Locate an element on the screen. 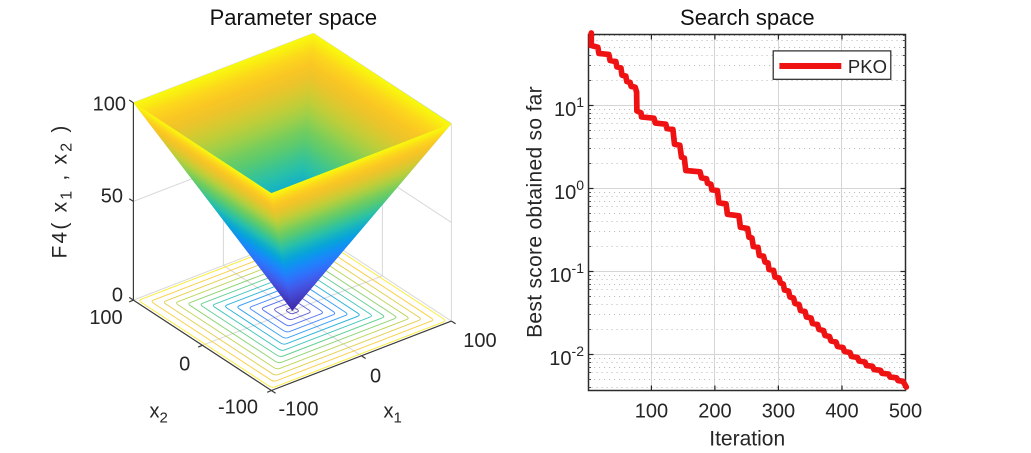  svg-text: 400 is located at coordinates (841, 412).